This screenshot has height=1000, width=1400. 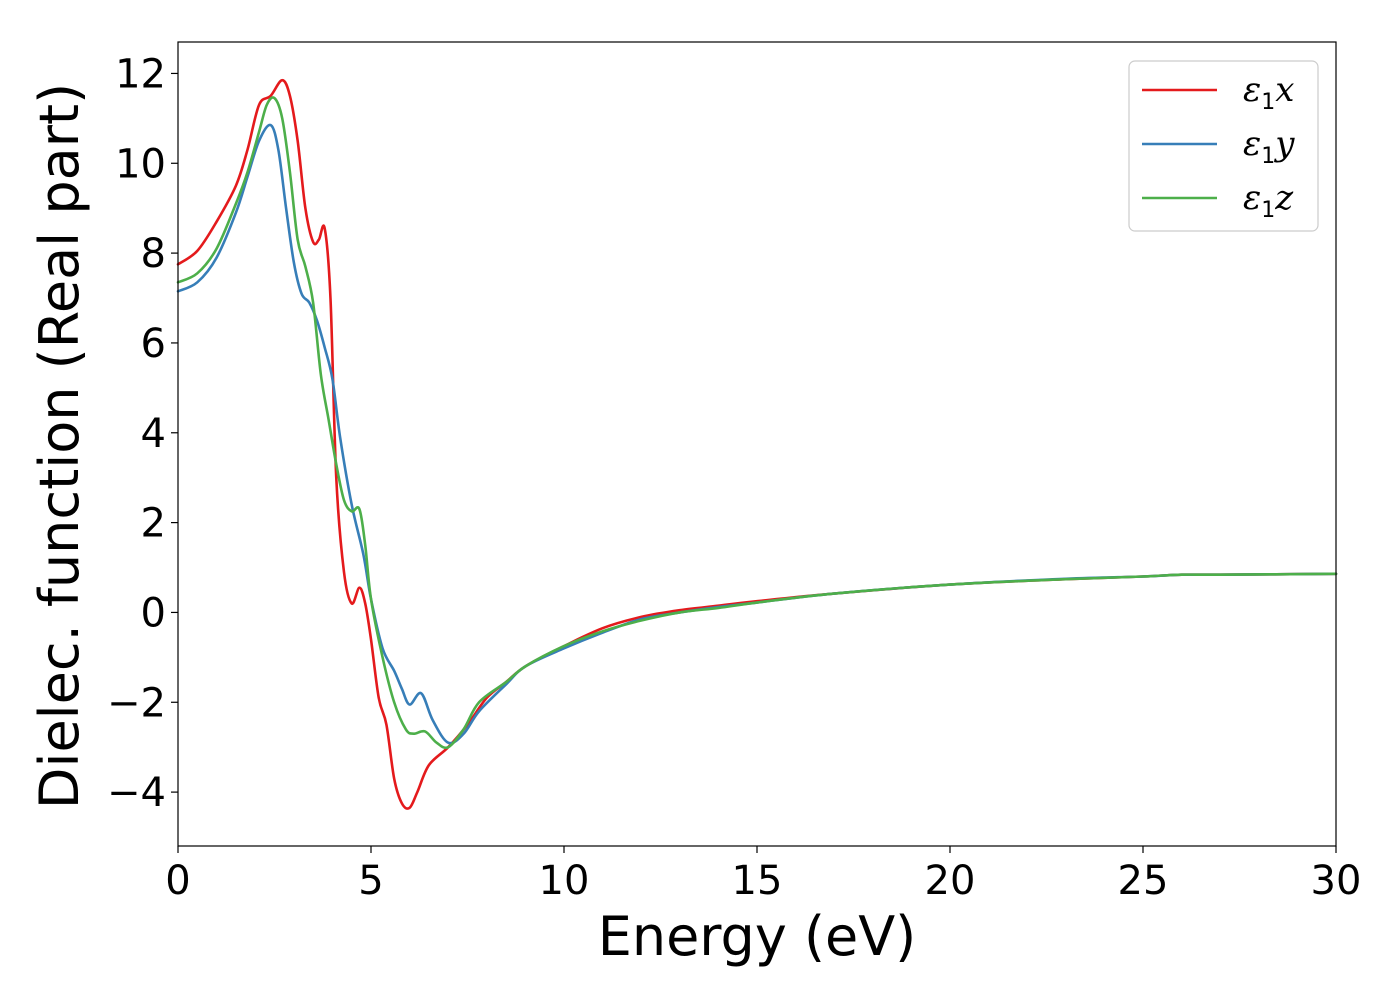 I want to click on y-tick-label: 4, so click(x=153, y=434).